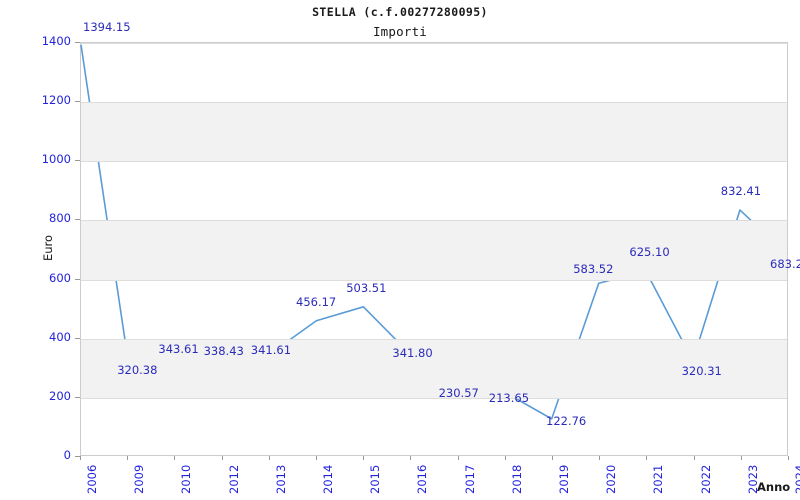 The height and width of the screenshot is (500, 800). Describe the element at coordinates (611, 479) in the screenshot. I see `x-tick-label: 2020` at that location.